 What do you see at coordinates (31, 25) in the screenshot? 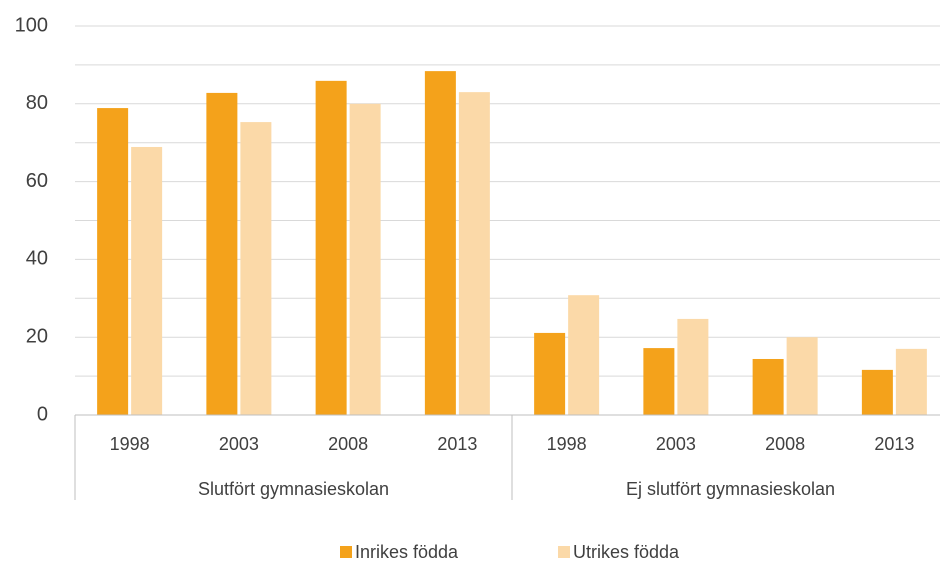
I see `y-tick-label: 100` at bounding box center [31, 25].